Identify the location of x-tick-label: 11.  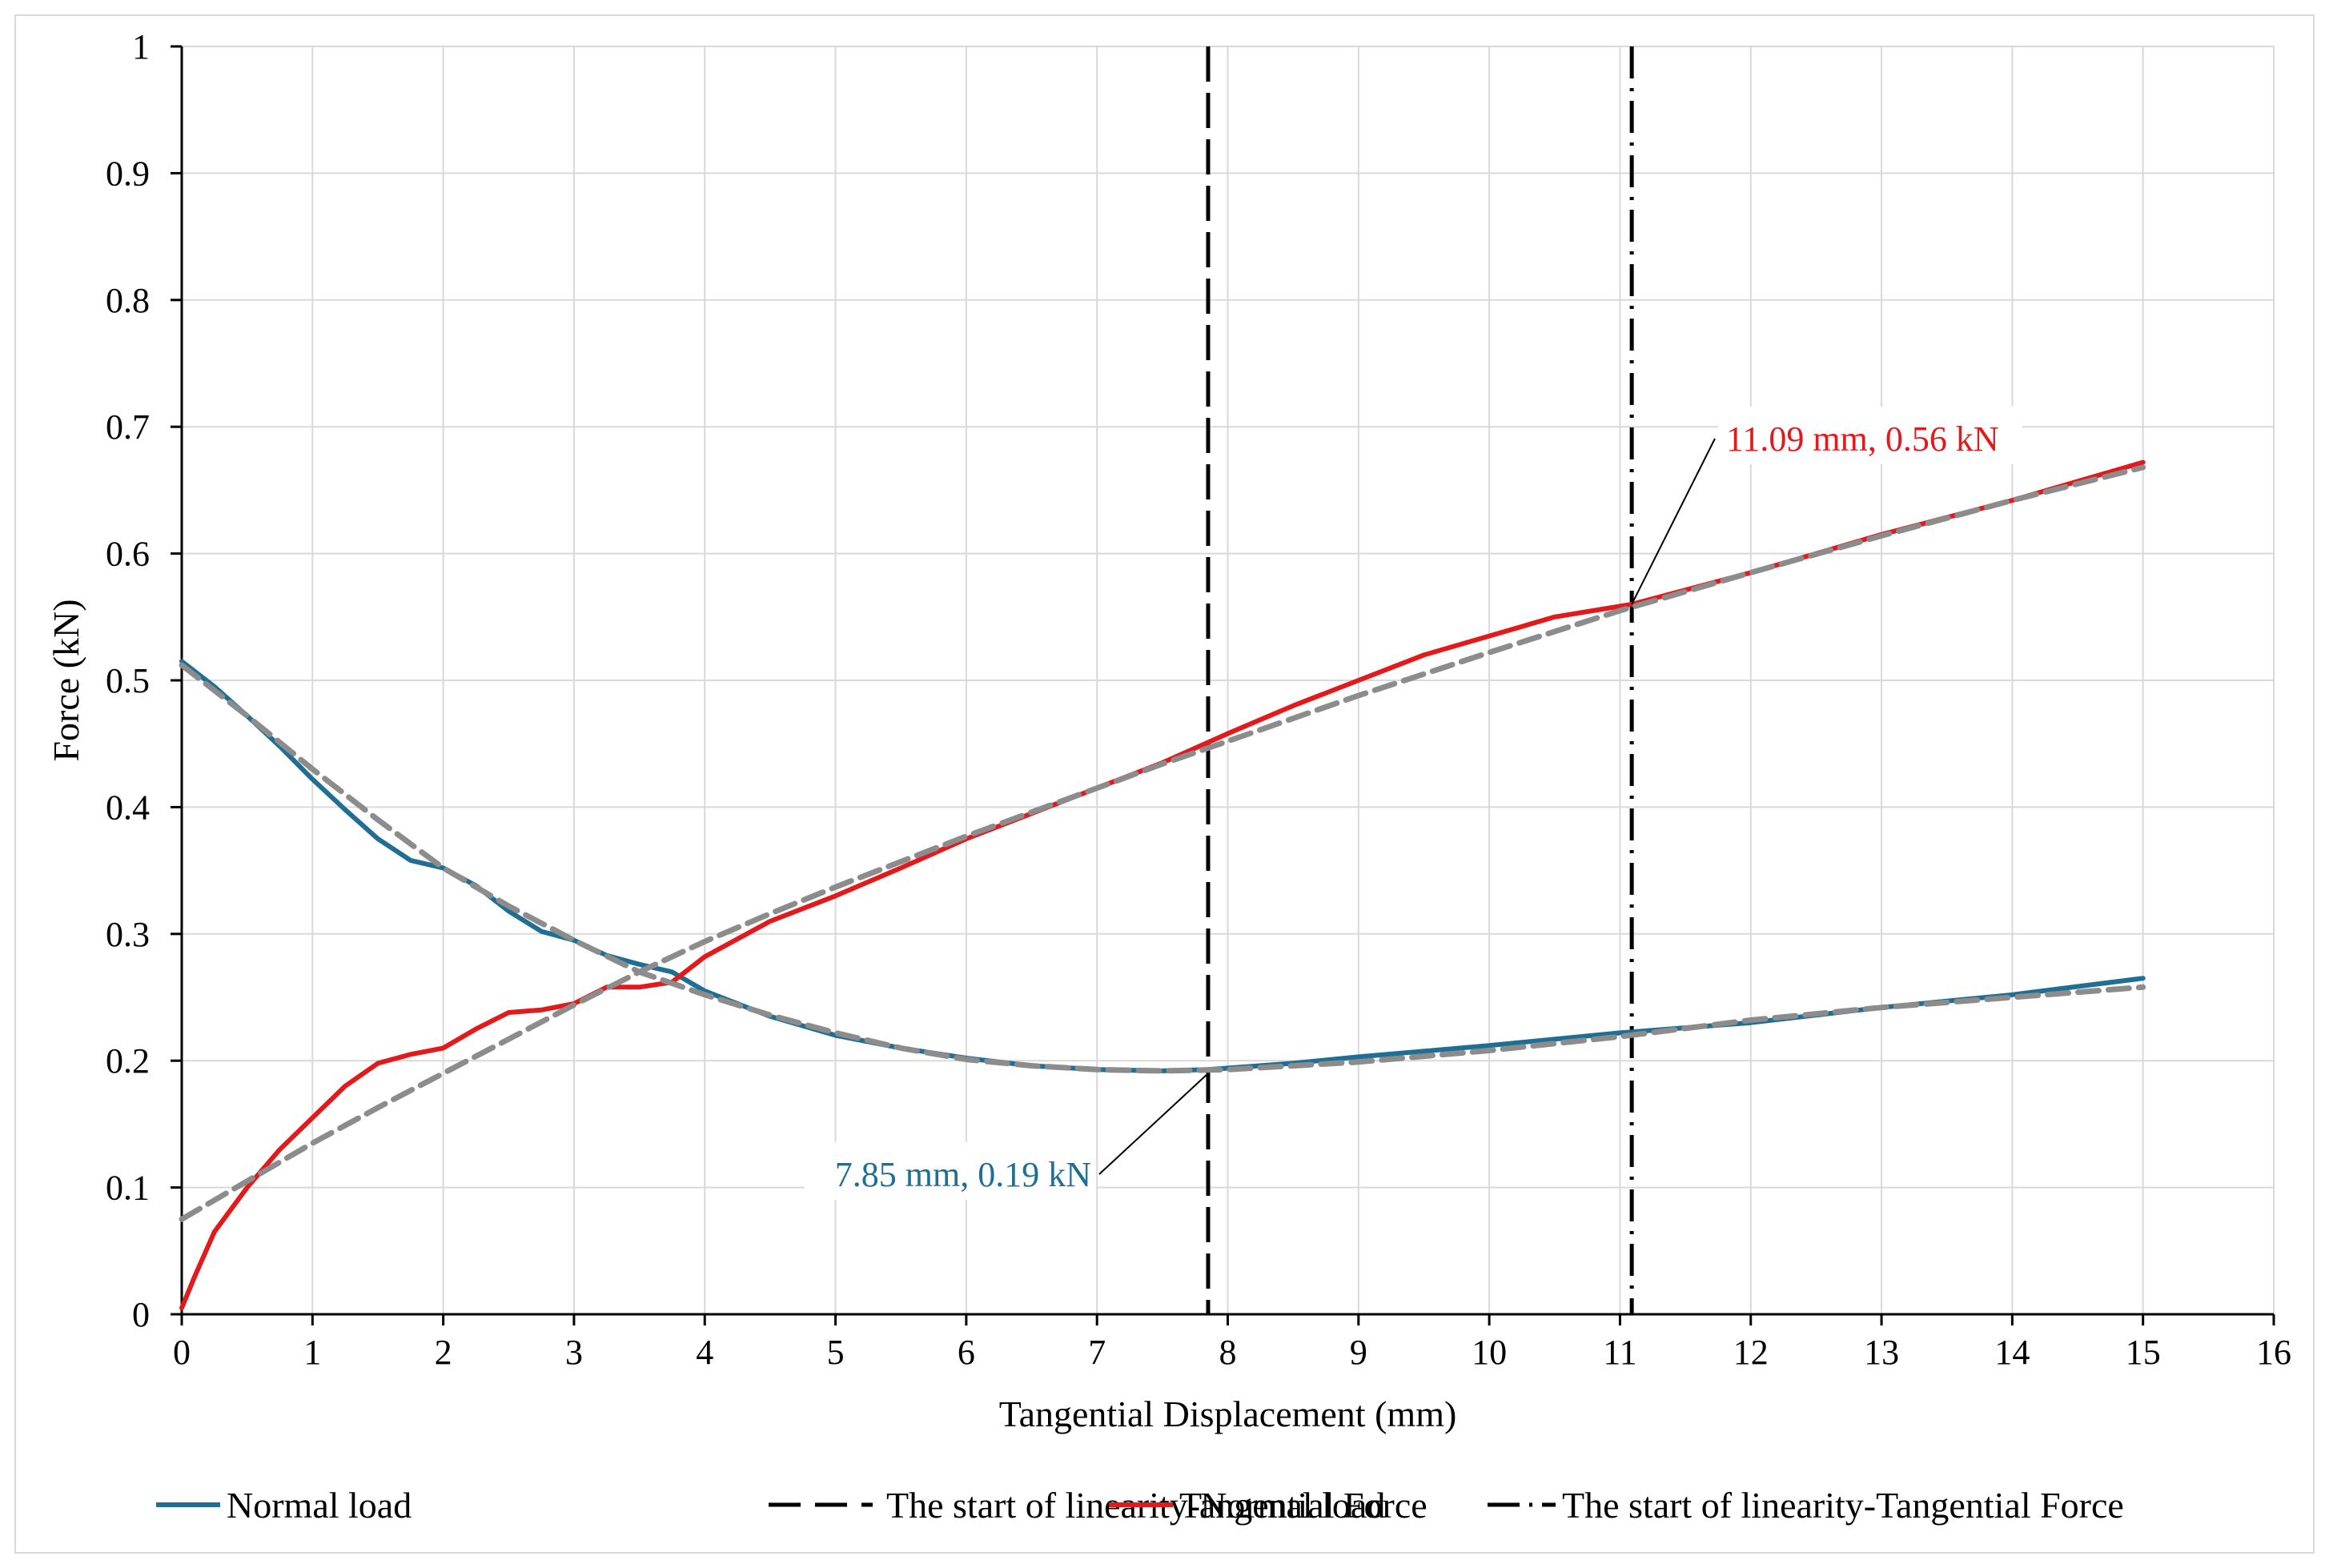
(1619, 1352).